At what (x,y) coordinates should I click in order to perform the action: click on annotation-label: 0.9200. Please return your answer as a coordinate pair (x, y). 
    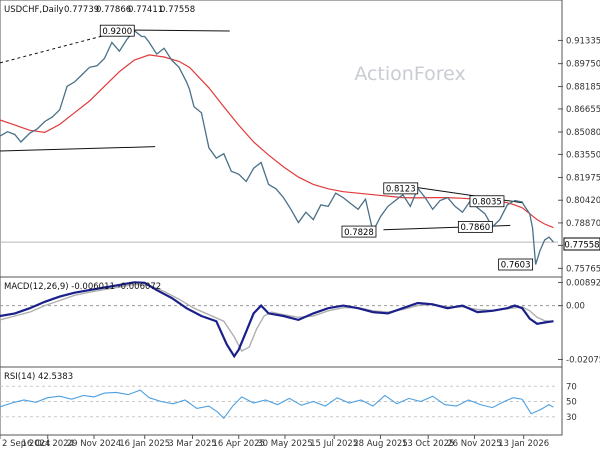
    Looking at the image, I should click on (117, 32).